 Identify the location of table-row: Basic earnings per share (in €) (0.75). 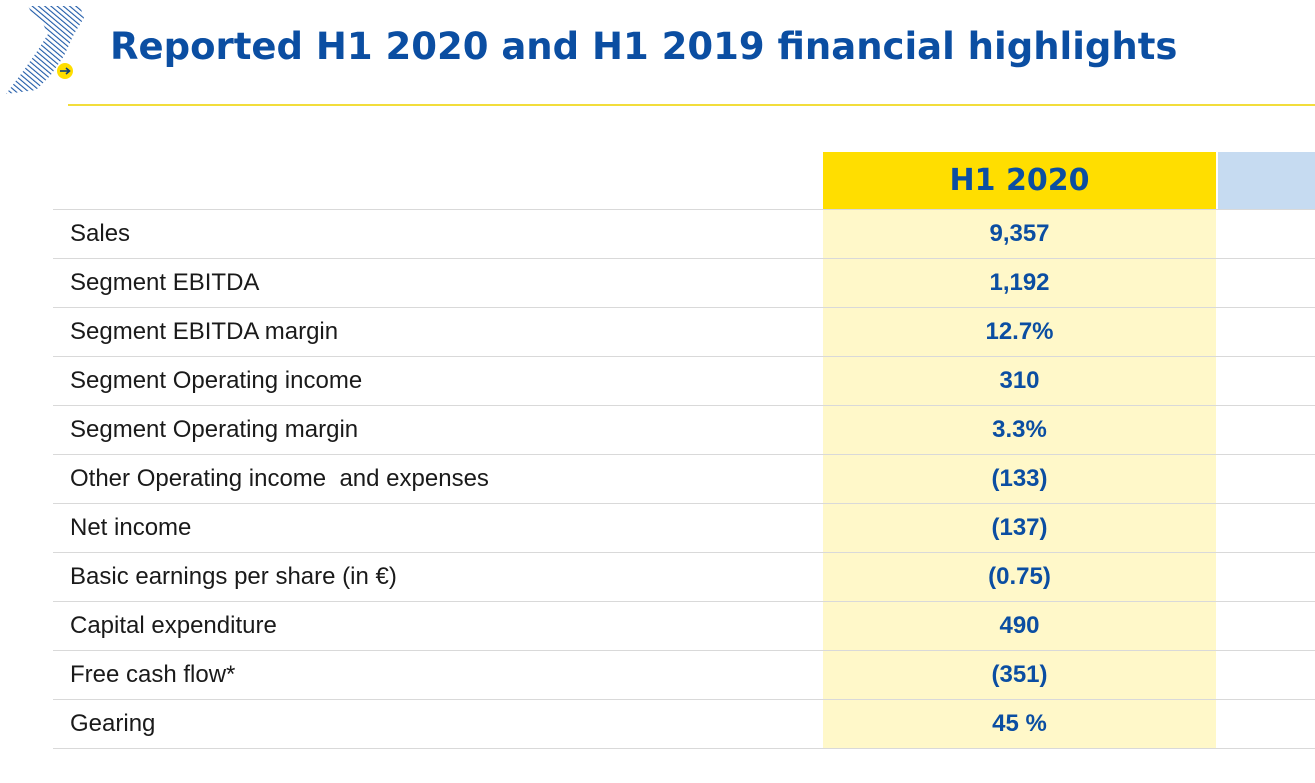
(684, 576).